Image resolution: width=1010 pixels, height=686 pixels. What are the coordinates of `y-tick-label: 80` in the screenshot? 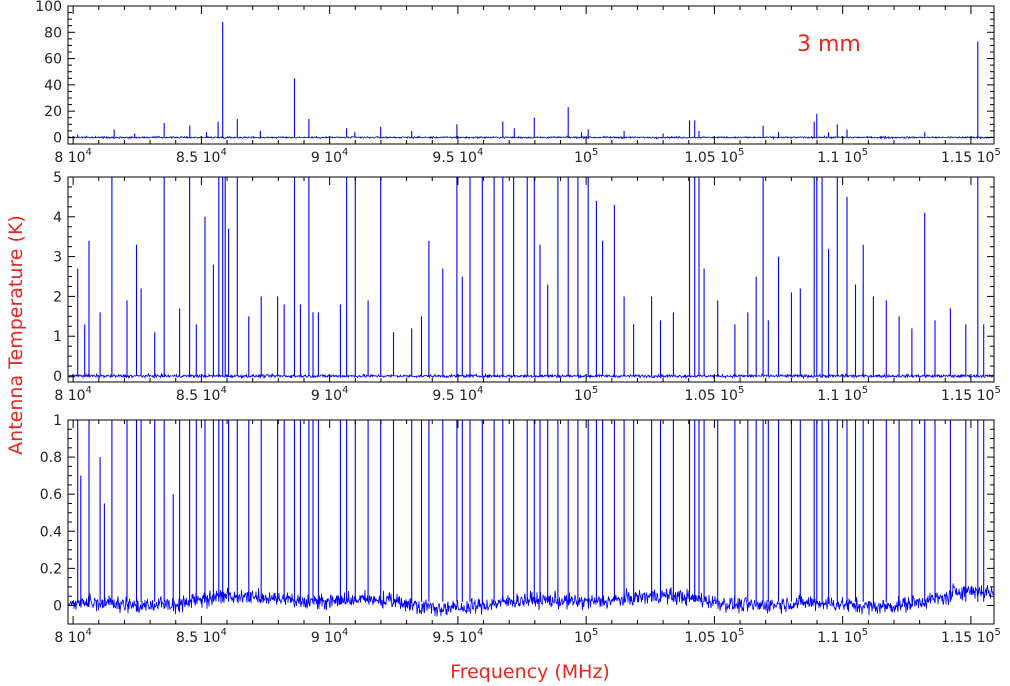 It's located at (53, 33).